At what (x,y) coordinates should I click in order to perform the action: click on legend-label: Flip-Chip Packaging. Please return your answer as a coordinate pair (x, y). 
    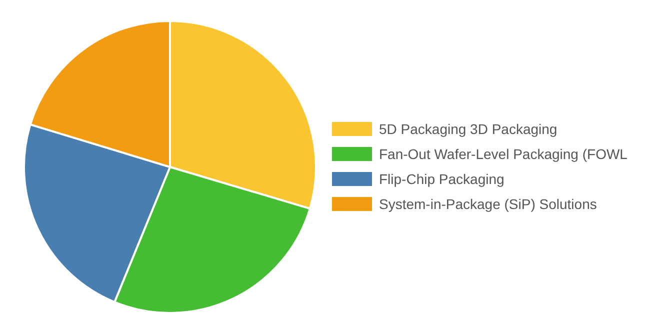
    Looking at the image, I should click on (441, 179).